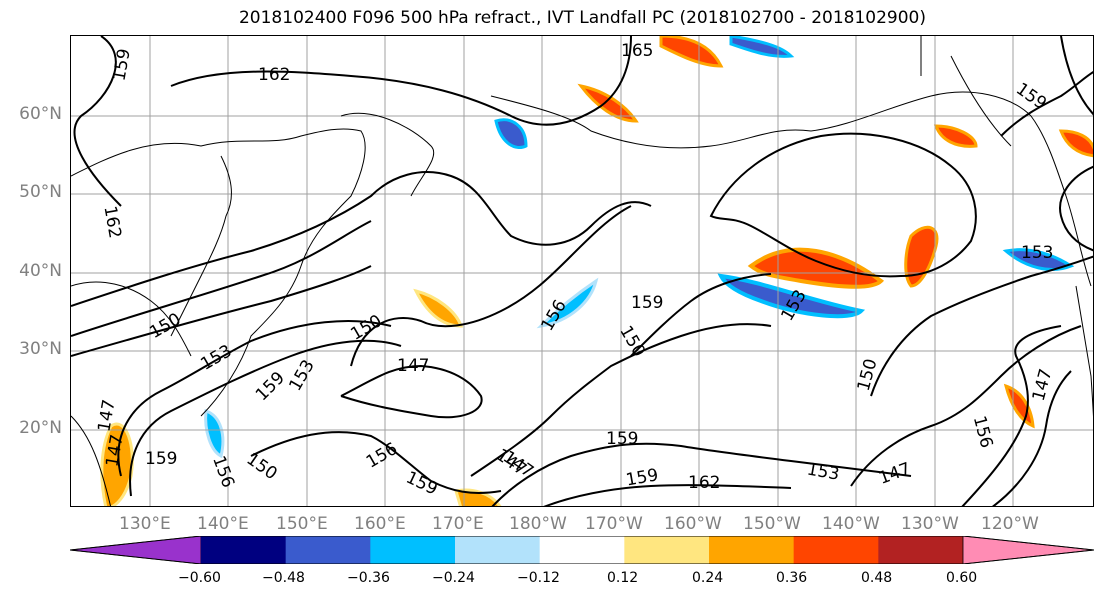 This screenshot has height=601, width=1105. What do you see at coordinates (623, 578) in the screenshot?
I see `colorbar-tick: 0.12` at bounding box center [623, 578].